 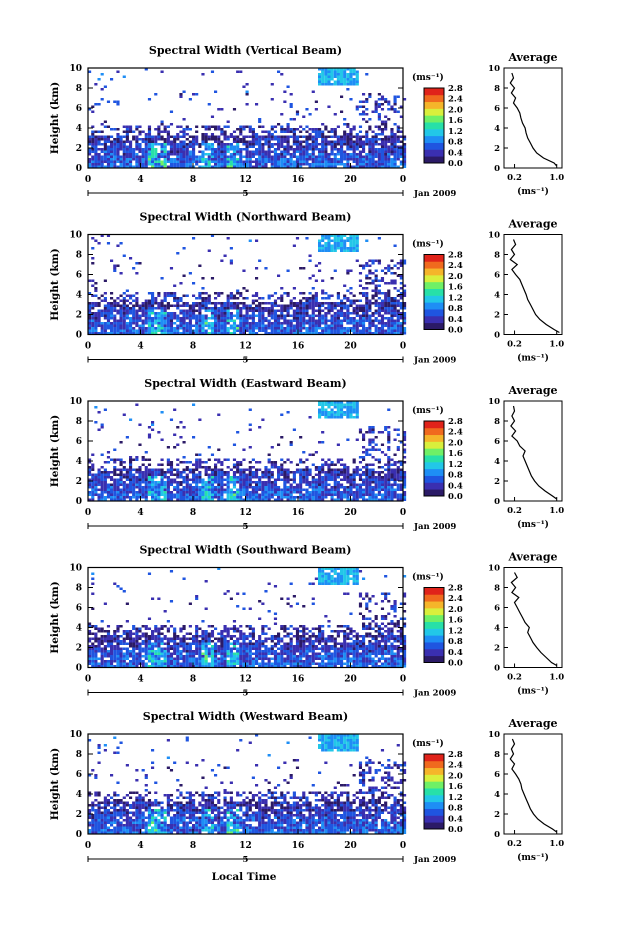 What do you see at coordinates (79, 296) in the screenshot?
I see `y-tick-label: 4` at bounding box center [79, 296].